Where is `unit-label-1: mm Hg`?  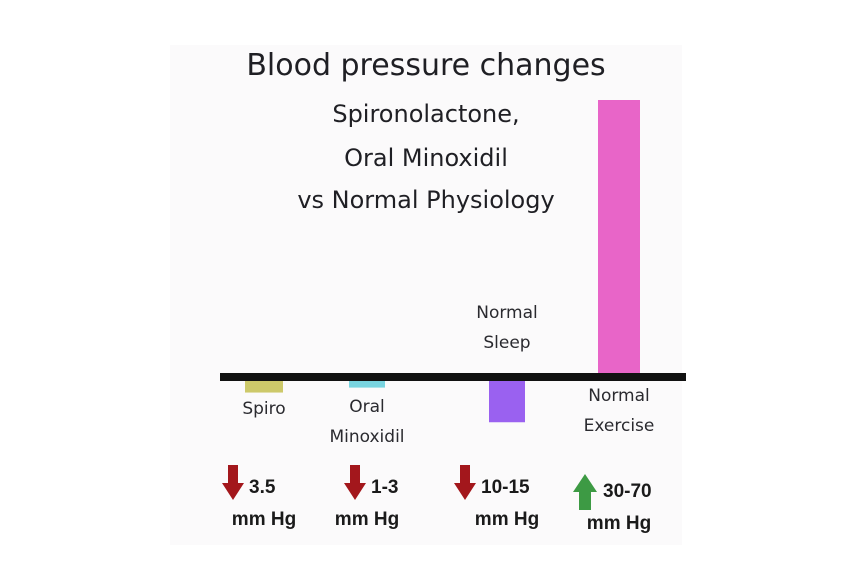 unit-label-1: mm Hg is located at coordinates (367, 519).